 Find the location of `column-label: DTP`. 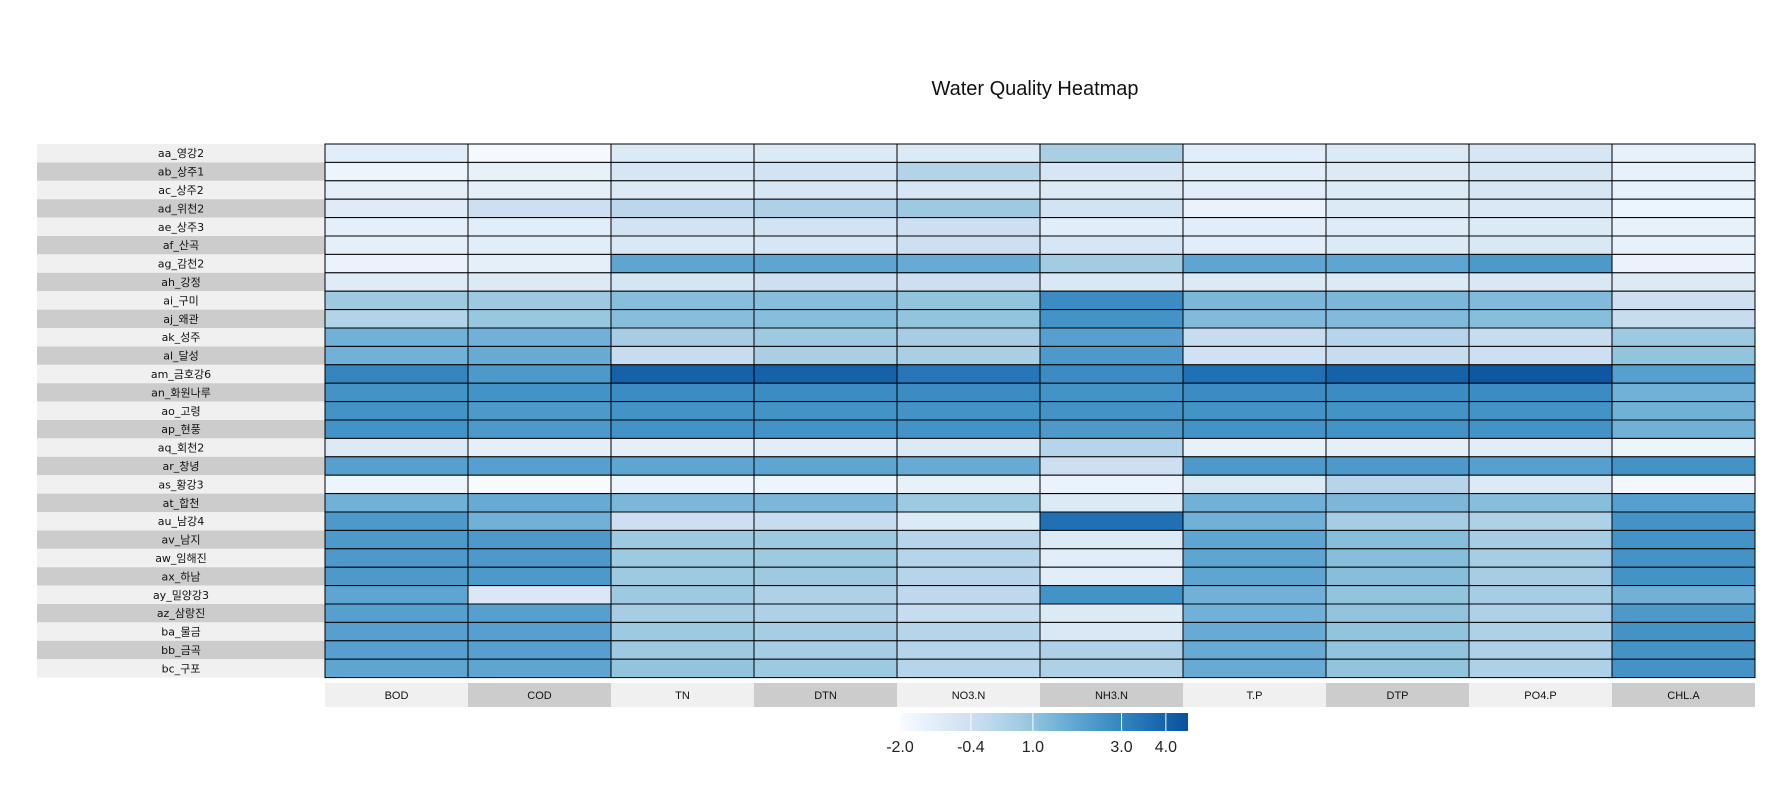

column-label: DTP is located at coordinates (1398, 696).